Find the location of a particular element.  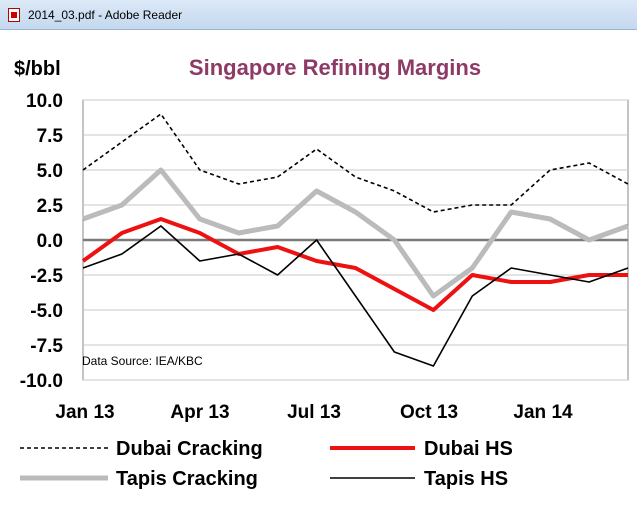

legend-label: Dubai HS is located at coordinates (468, 449).